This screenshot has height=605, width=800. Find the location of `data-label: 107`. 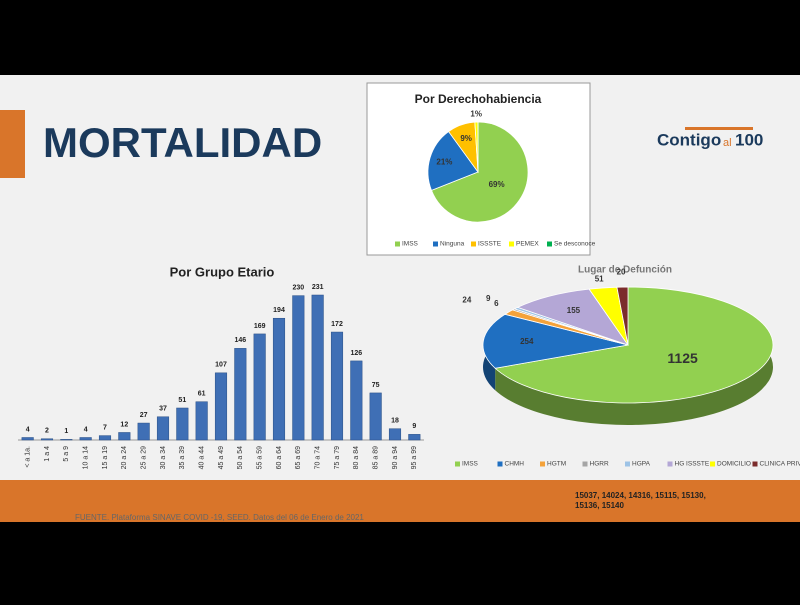

data-label: 107 is located at coordinates (221, 365).